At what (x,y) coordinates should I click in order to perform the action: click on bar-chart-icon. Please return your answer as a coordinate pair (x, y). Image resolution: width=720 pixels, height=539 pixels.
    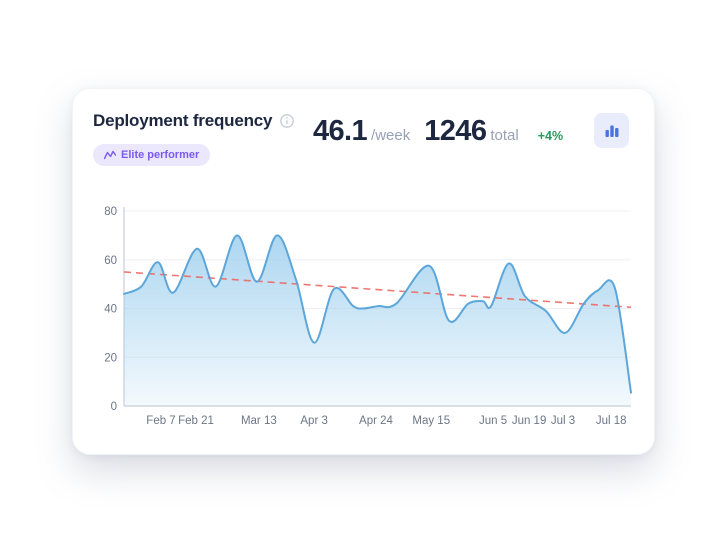
    Looking at the image, I should click on (611, 131).